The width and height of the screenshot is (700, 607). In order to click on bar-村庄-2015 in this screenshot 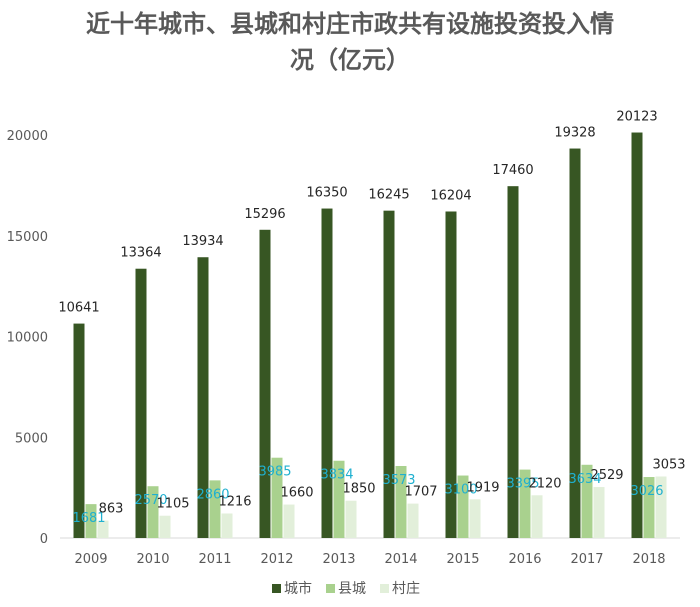, I will do `click(475, 518)`.